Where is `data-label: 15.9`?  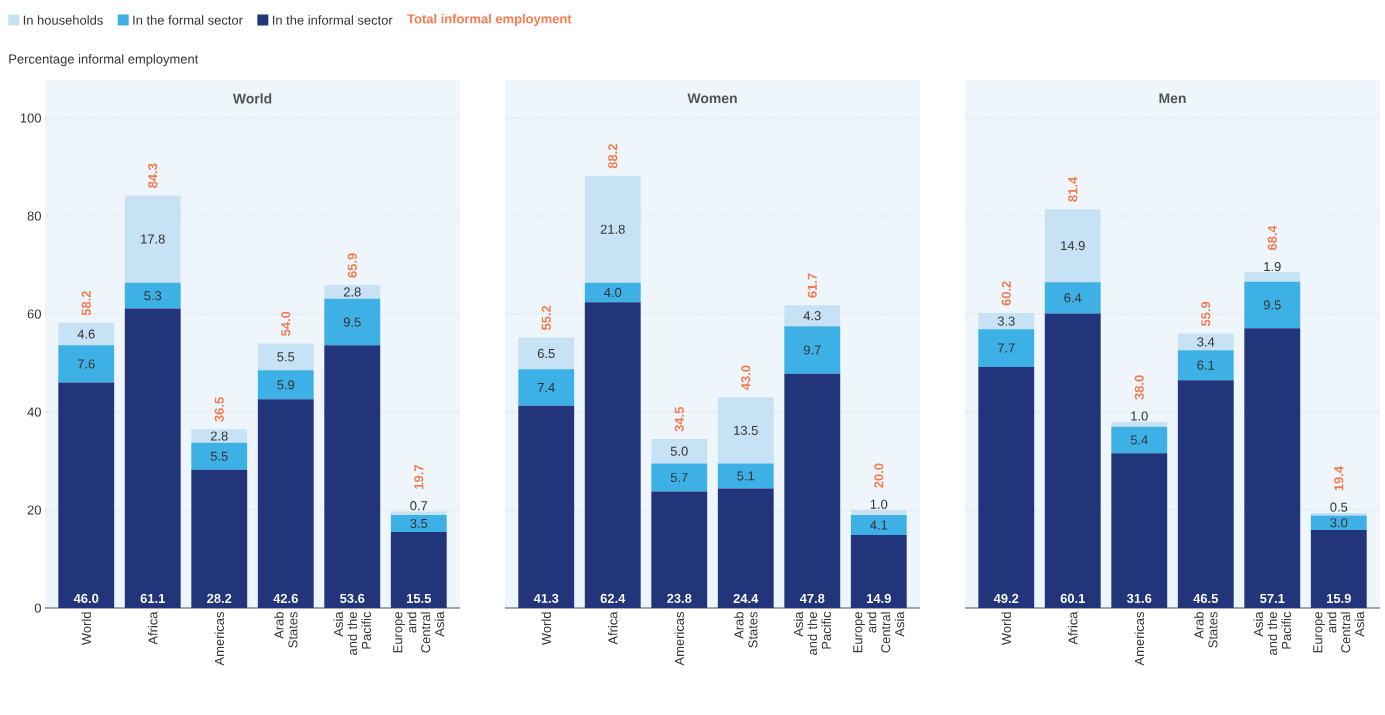
data-label: 15.9 is located at coordinates (1339, 598).